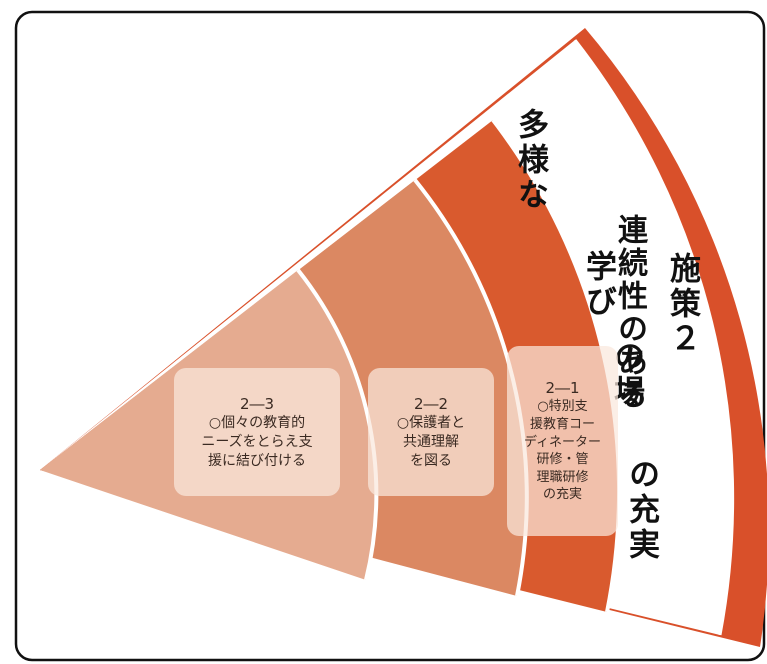  I want to click on item-2-3-line: 援に結び付ける, so click(257, 460).